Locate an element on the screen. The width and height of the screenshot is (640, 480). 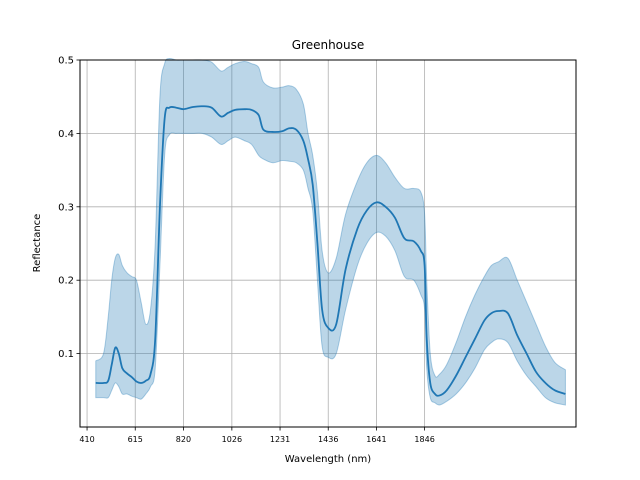
x-tick-label: 410 is located at coordinates (86, 439).